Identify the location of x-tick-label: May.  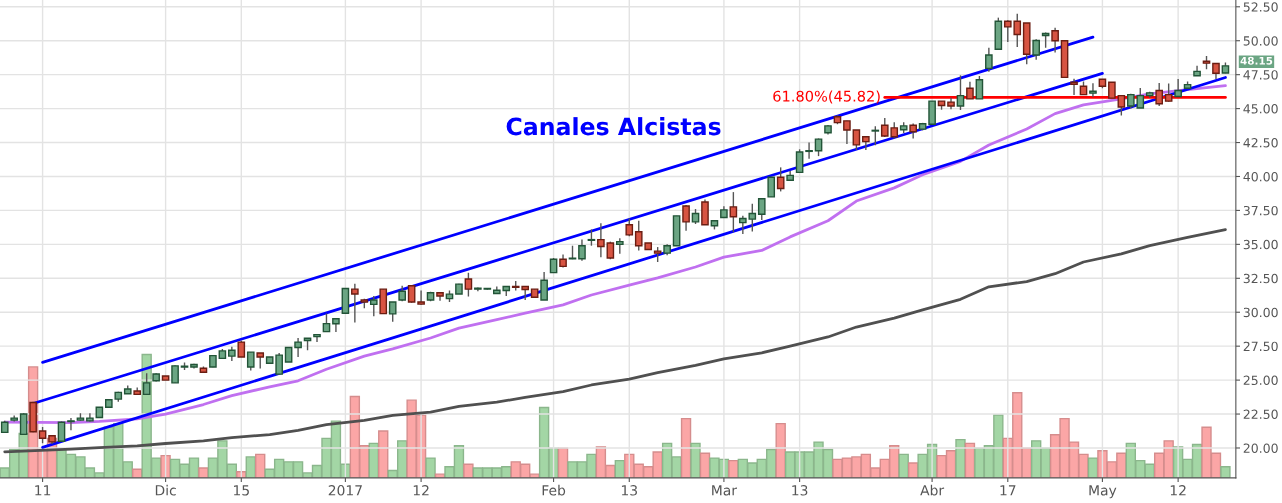
(1103, 492).